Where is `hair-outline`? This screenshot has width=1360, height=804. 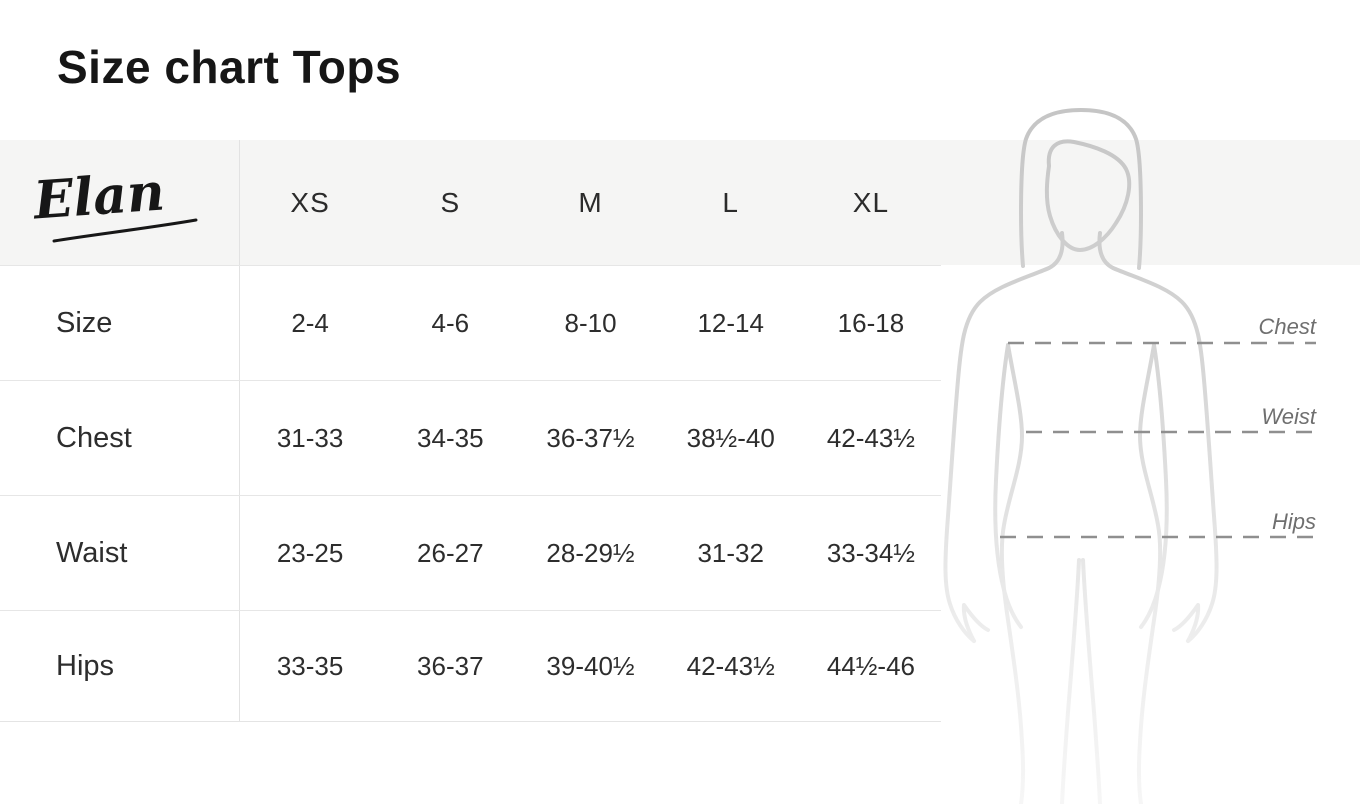
hair-outline is located at coordinates (1081, 189).